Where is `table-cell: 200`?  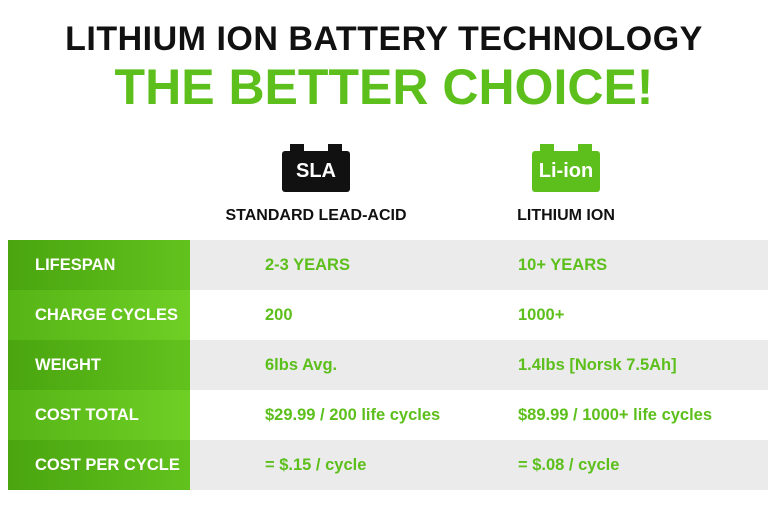 table-cell: 200 is located at coordinates (279, 315).